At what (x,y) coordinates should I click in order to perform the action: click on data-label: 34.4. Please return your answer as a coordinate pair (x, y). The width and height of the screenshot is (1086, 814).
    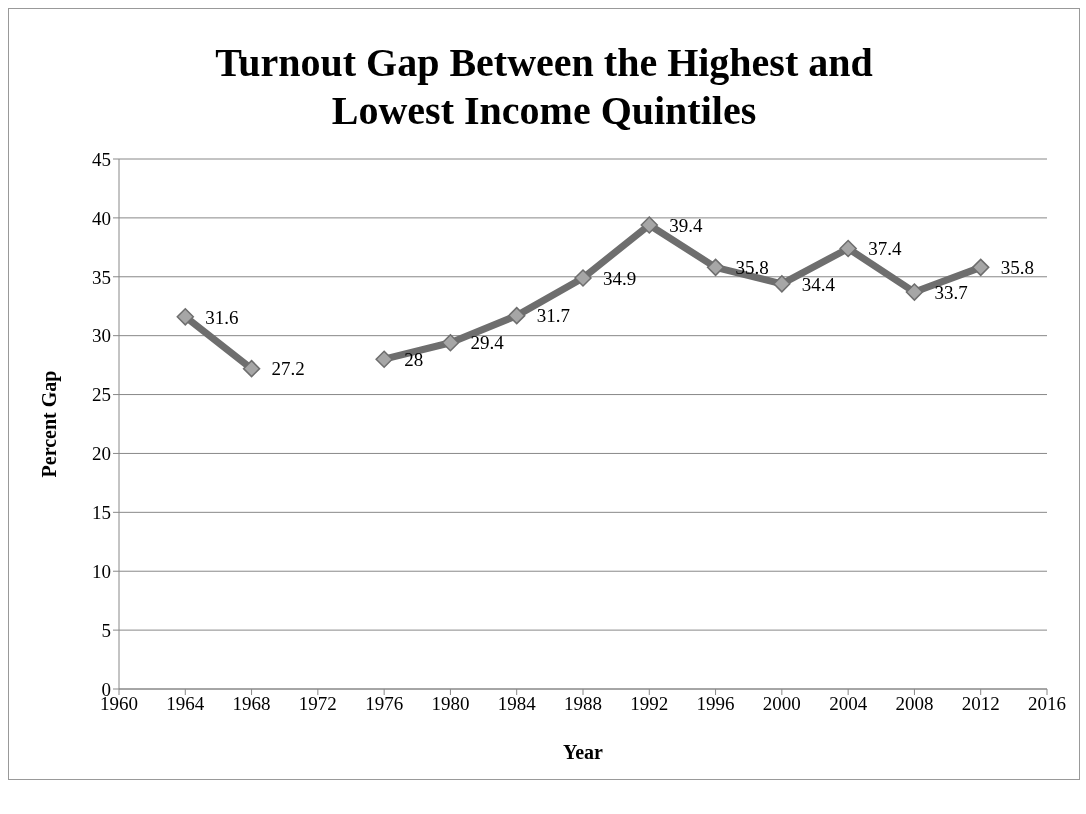
    Looking at the image, I should click on (818, 284).